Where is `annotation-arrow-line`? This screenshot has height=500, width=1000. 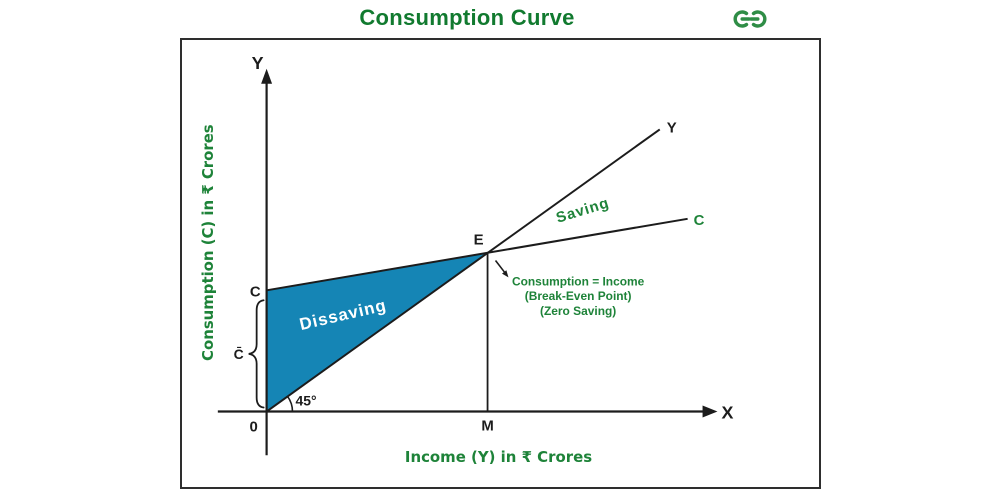
annotation-arrow-line is located at coordinates (500, 267).